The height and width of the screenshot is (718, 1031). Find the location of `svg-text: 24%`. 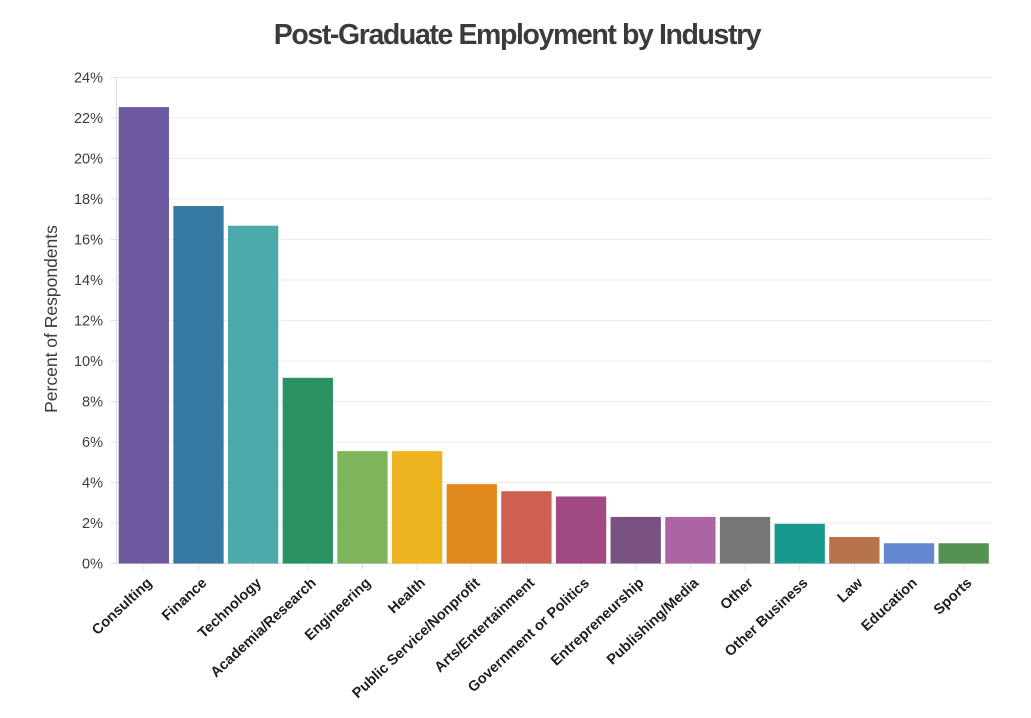

svg-text: 24% is located at coordinates (88, 79).